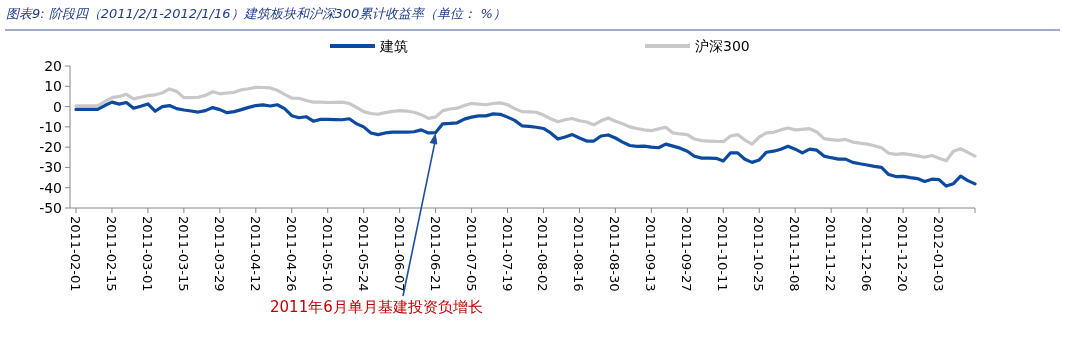 This screenshot has width=1065, height=359. I want to click on y-tick-label: 20, so click(53, 66).